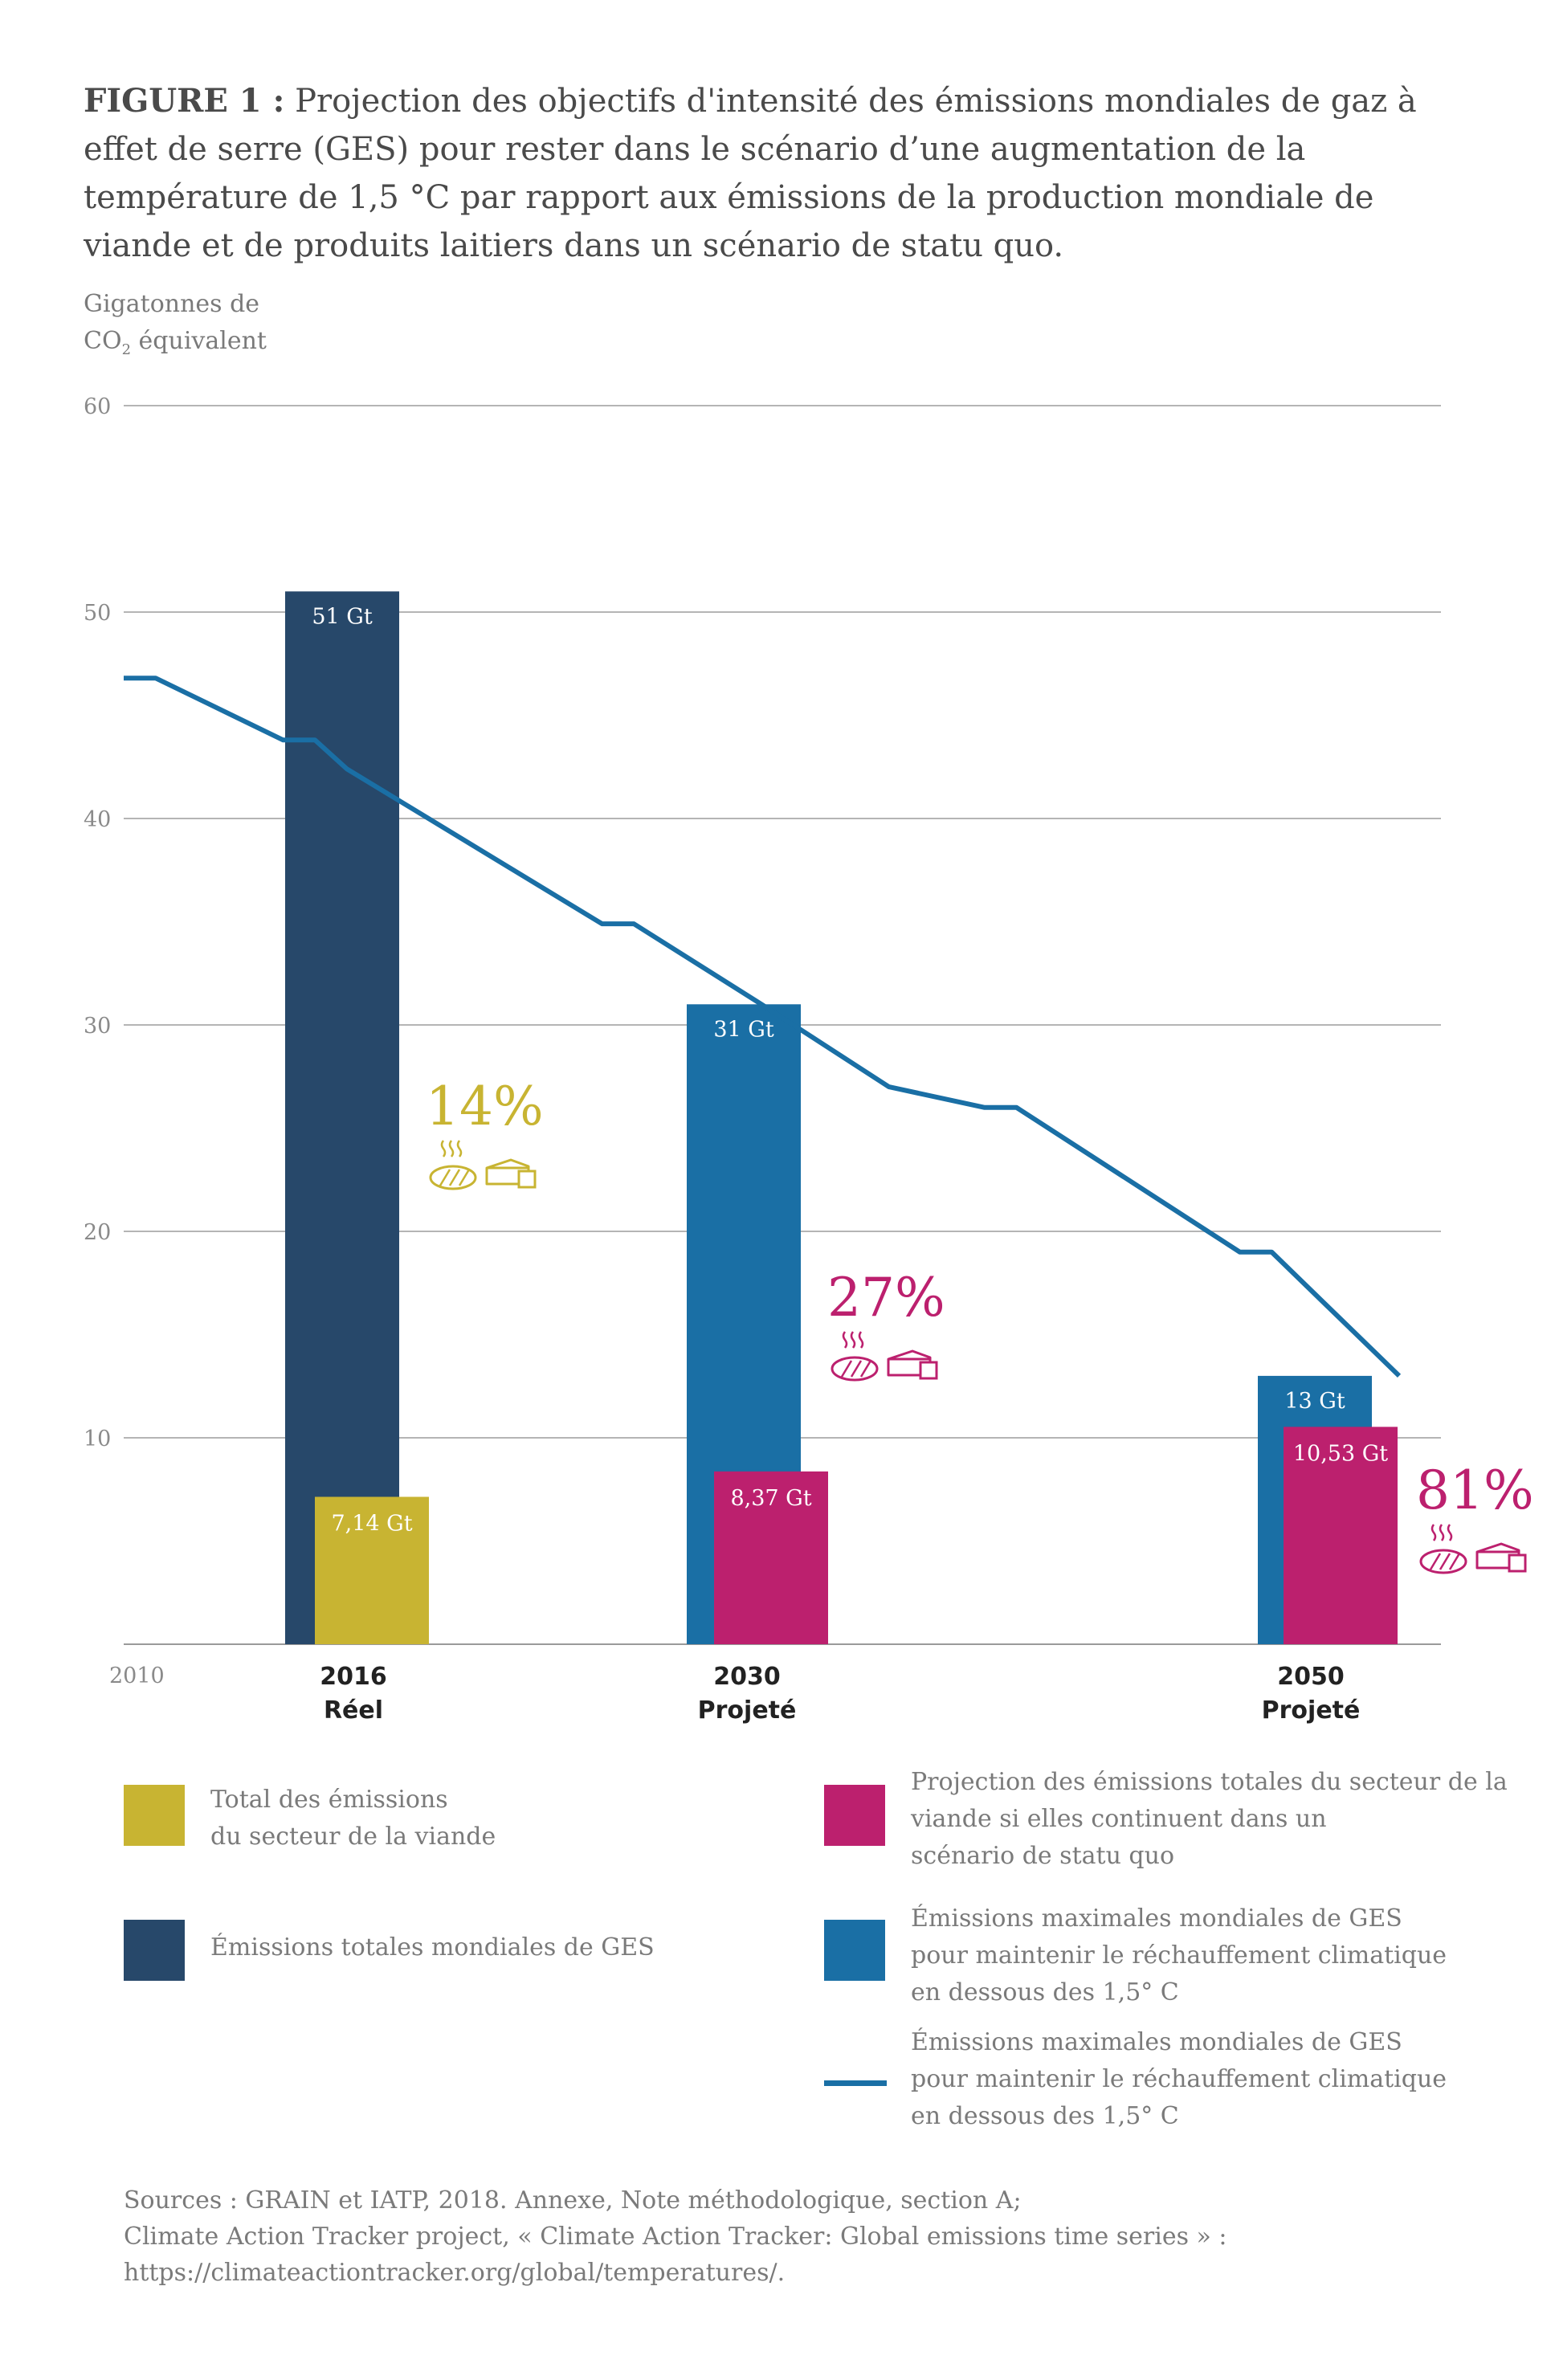 The height and width of the screenshot is (2380, 1555). What do you see at coordinates (154, 1950) in the screenshot?
I see `legend-swatch-global-total` at bounding box center [154, 1950].